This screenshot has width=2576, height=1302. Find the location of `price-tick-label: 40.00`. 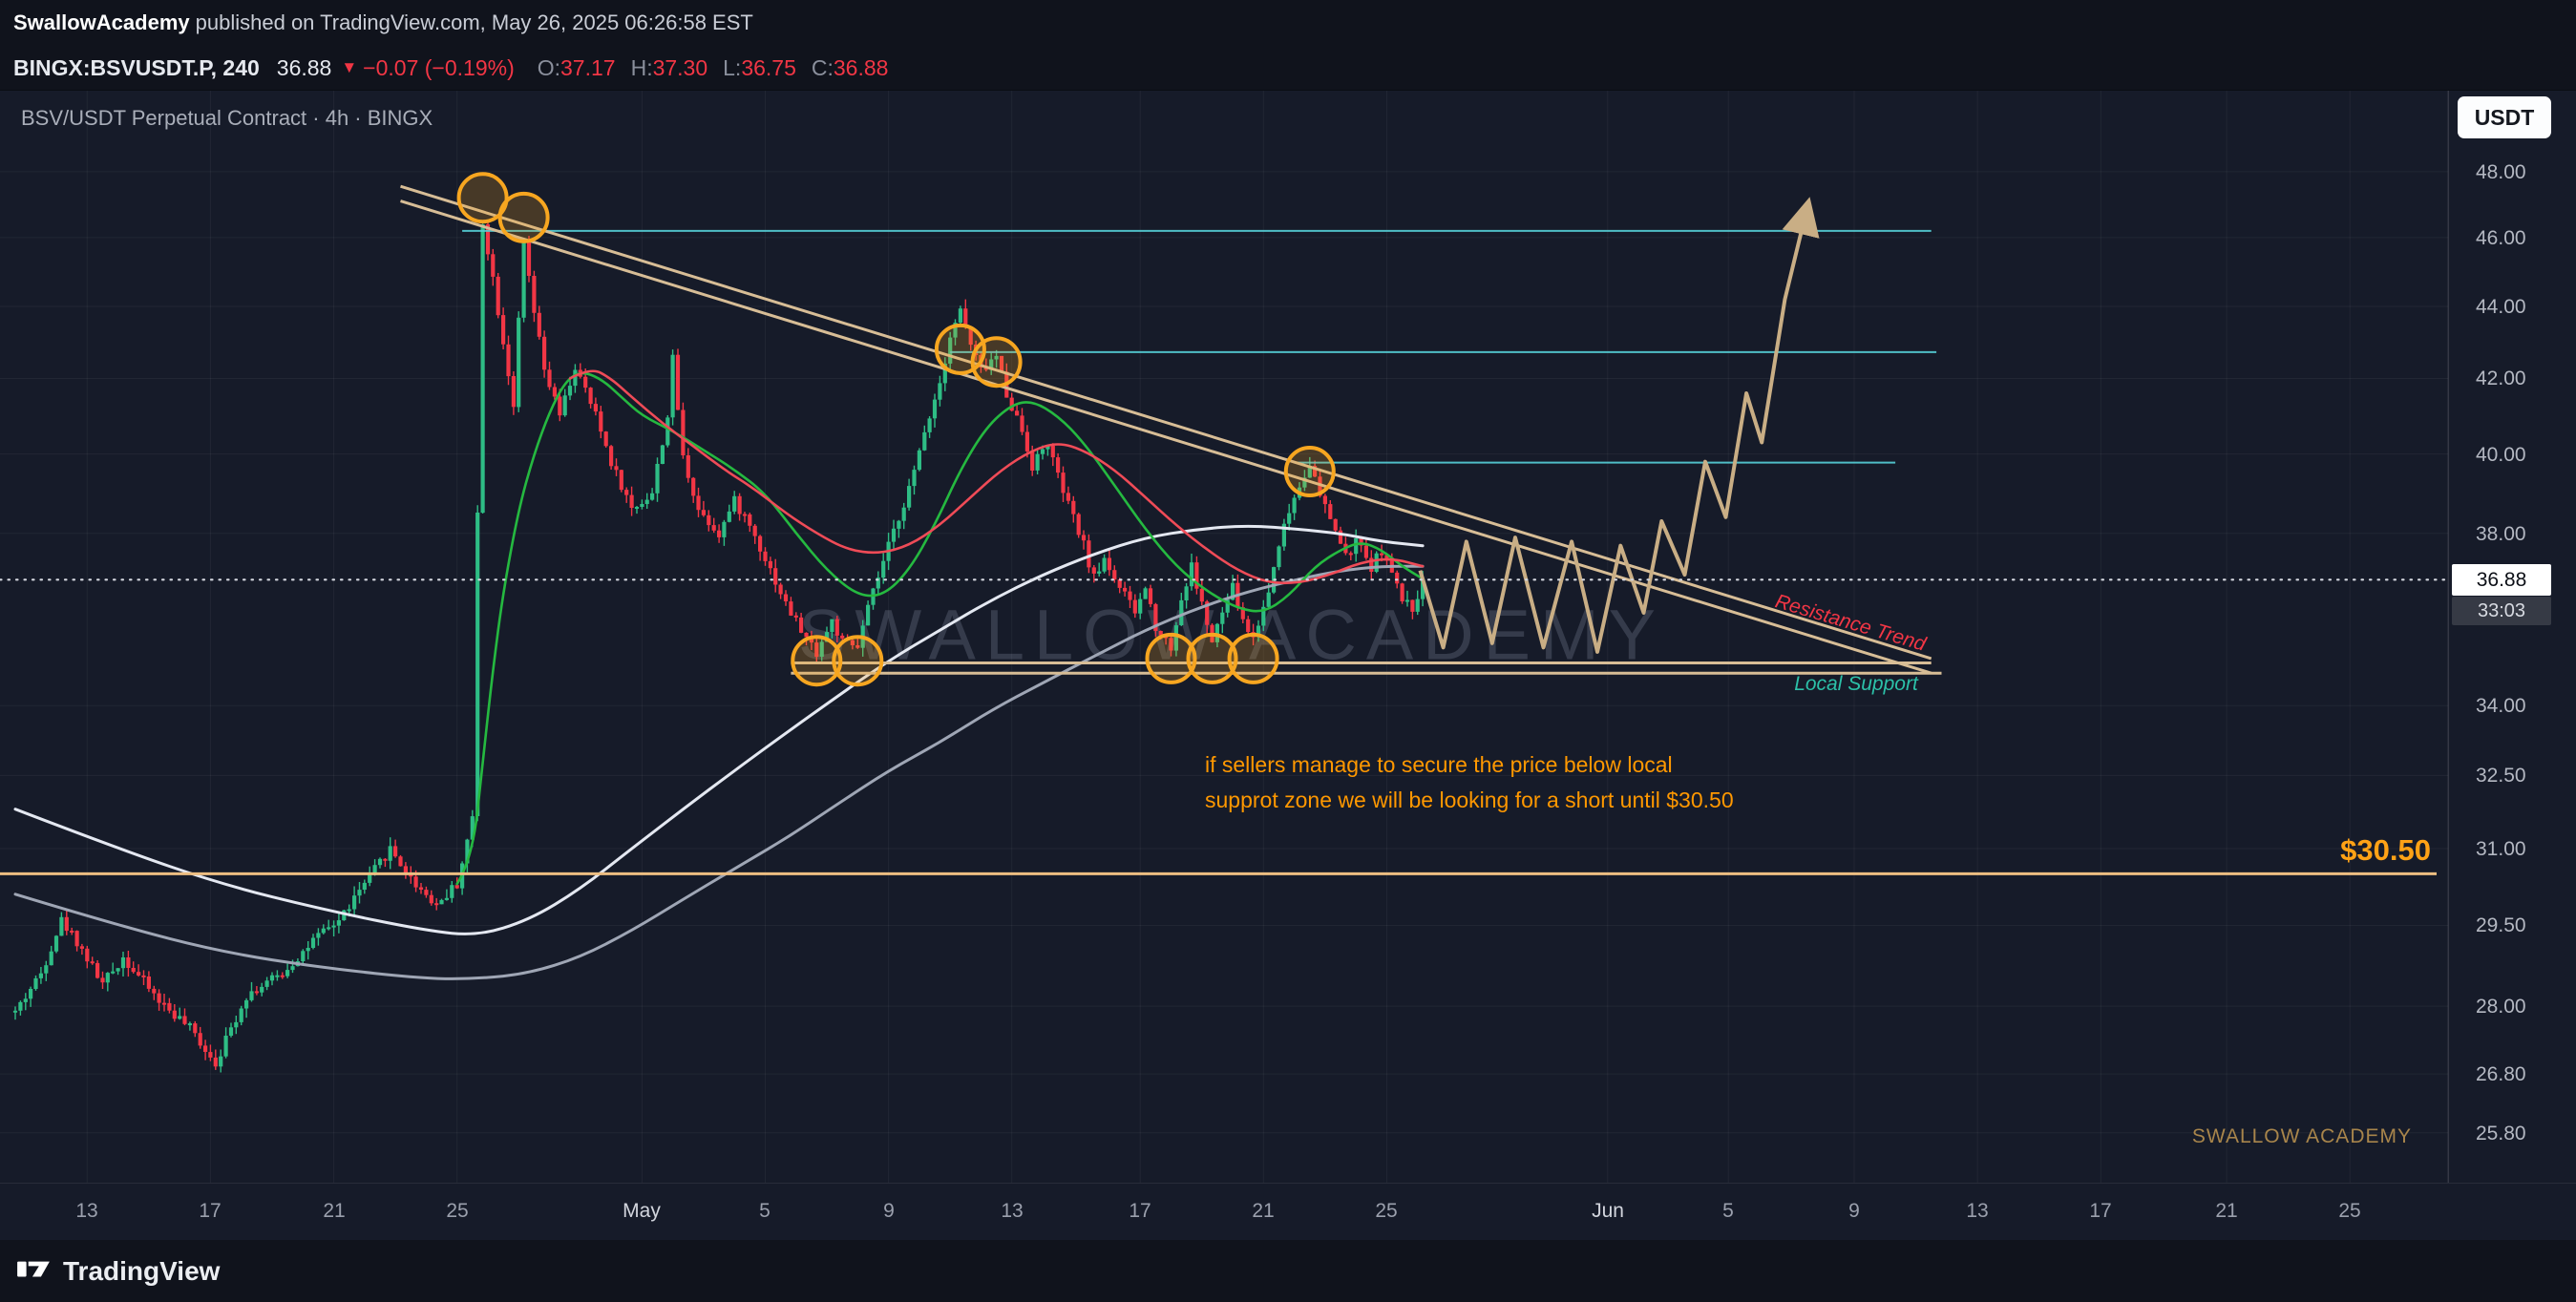

price-tick-label: 40.00 is located at coordinates (2501, 455).